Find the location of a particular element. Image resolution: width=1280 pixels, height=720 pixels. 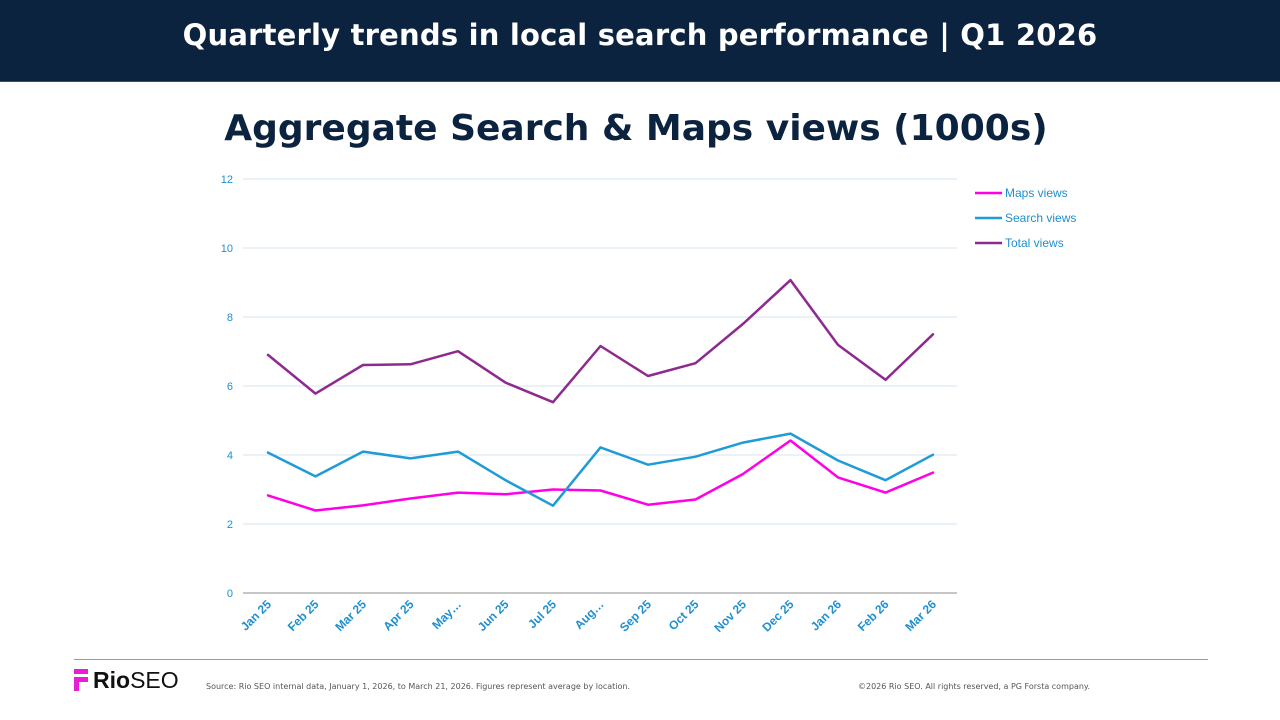

y-tick-label: 2 is located at coordinates (230, 525).